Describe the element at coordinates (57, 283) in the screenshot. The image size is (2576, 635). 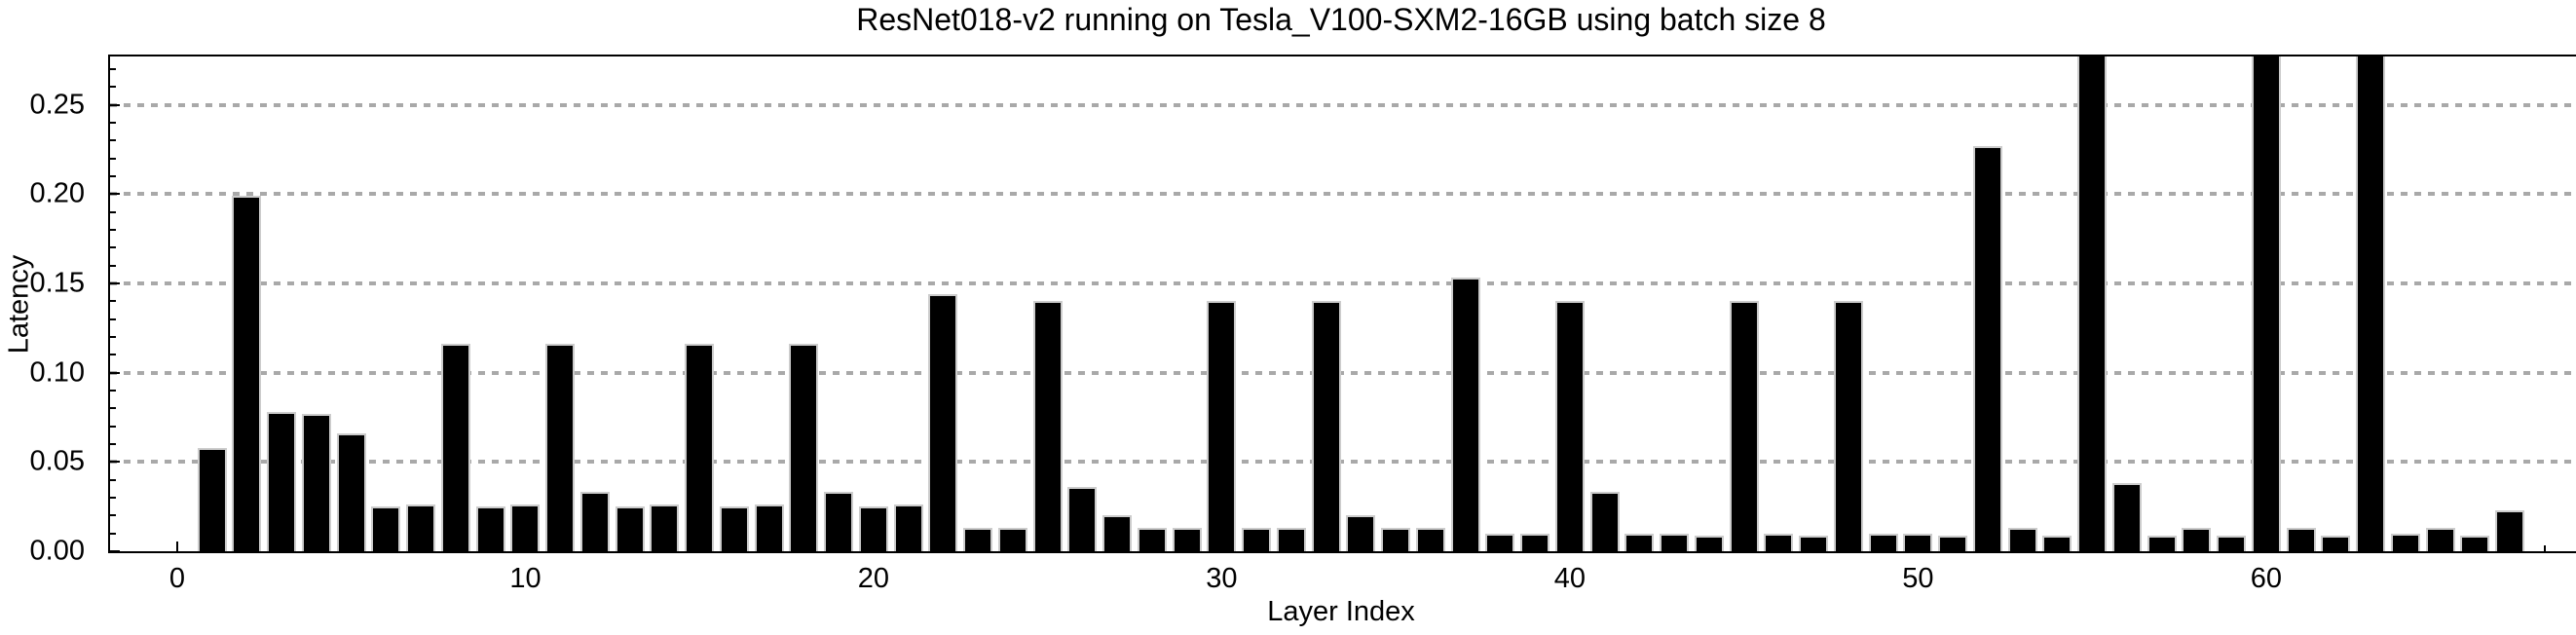
I see `y-tick-label: 0.15` at that location.